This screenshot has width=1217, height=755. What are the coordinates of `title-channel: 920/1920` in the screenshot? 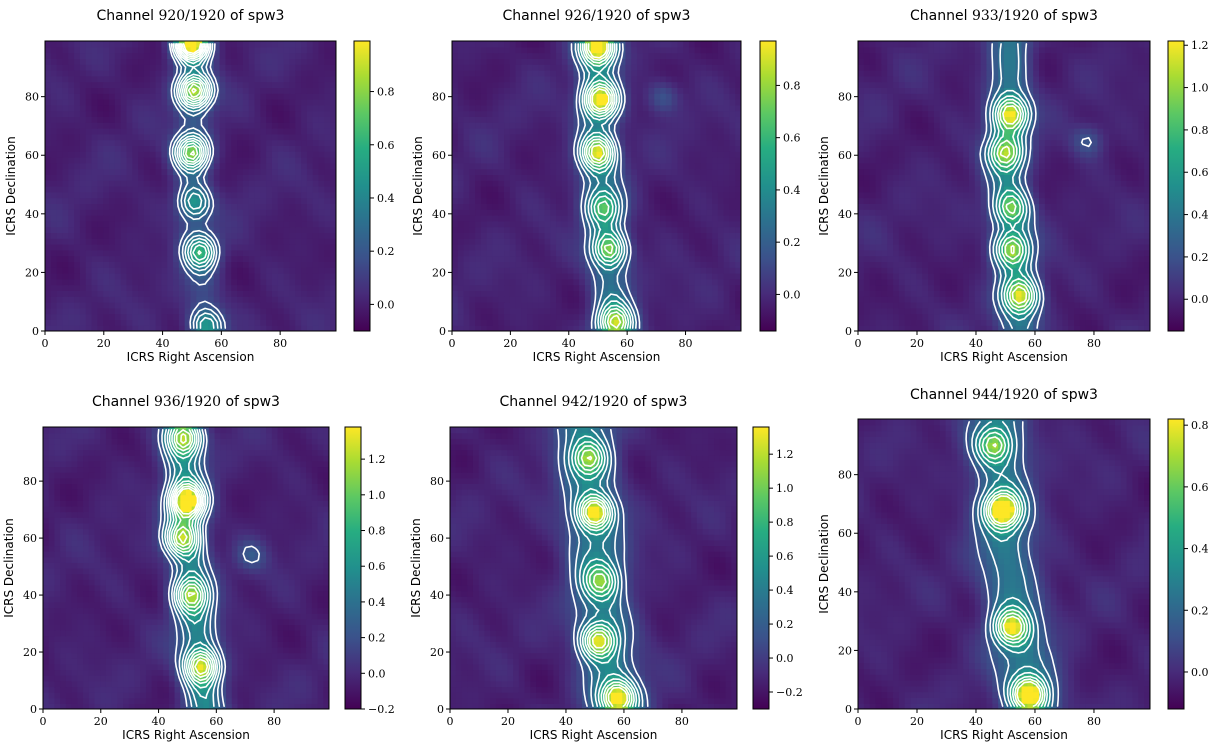 It's located at (191, 16).